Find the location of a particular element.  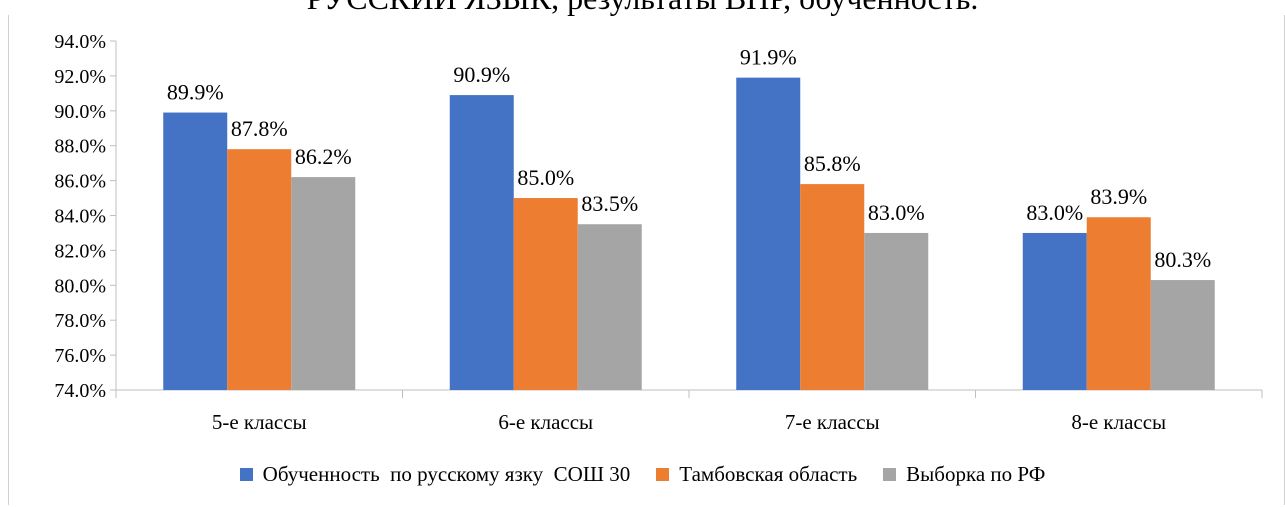

x-tick-label: 7-е классы is located at coordinates (832, 422).